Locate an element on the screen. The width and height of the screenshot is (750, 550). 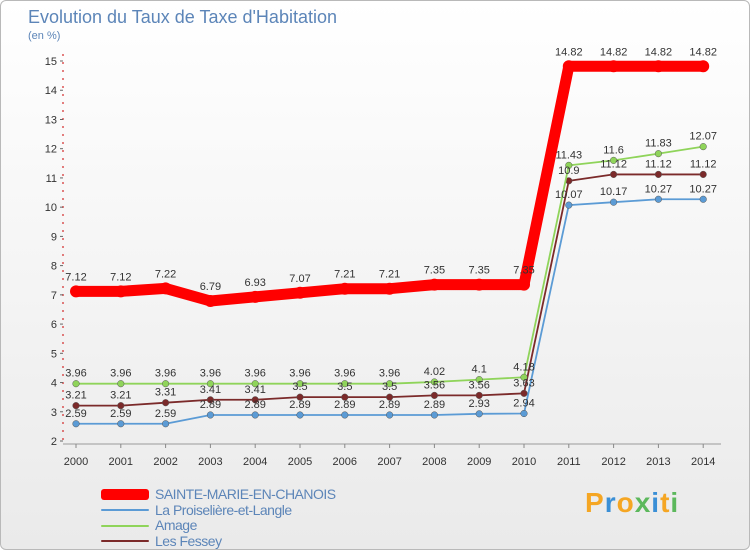
x-tick-label: 2005 is located at coordinates (300, 462).